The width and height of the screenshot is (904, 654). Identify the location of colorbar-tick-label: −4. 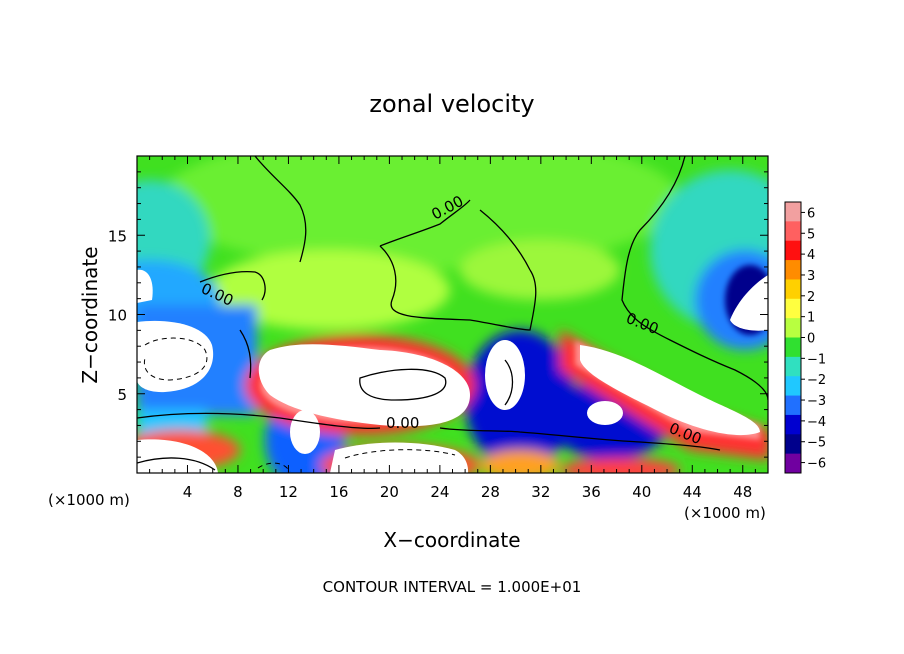
(816, 422).